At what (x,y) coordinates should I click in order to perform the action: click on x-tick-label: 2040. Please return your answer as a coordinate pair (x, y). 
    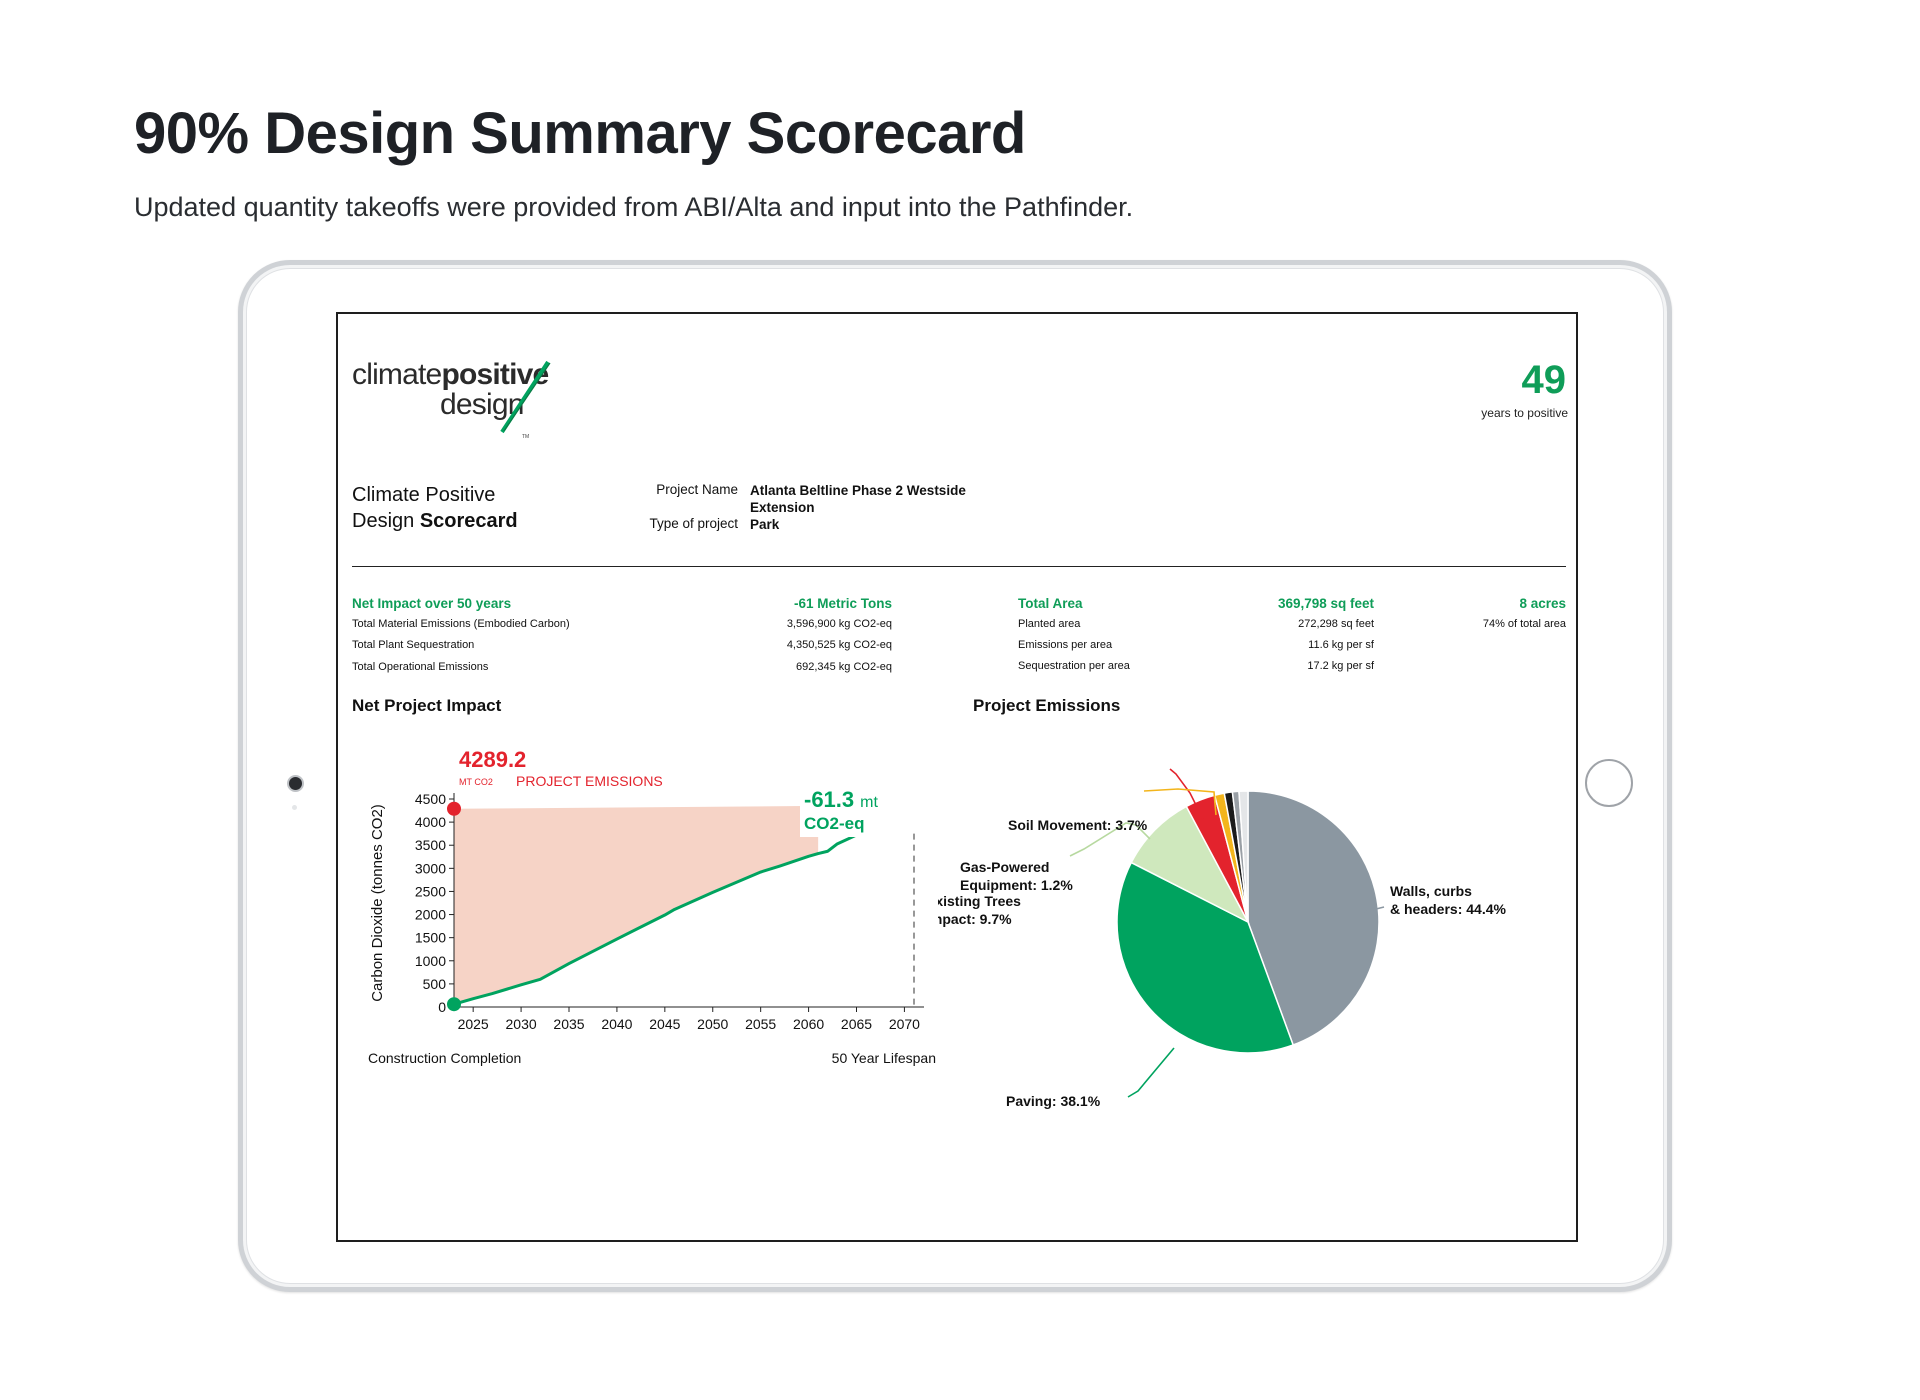
    Looking at the image, I should click on (616, 1024).